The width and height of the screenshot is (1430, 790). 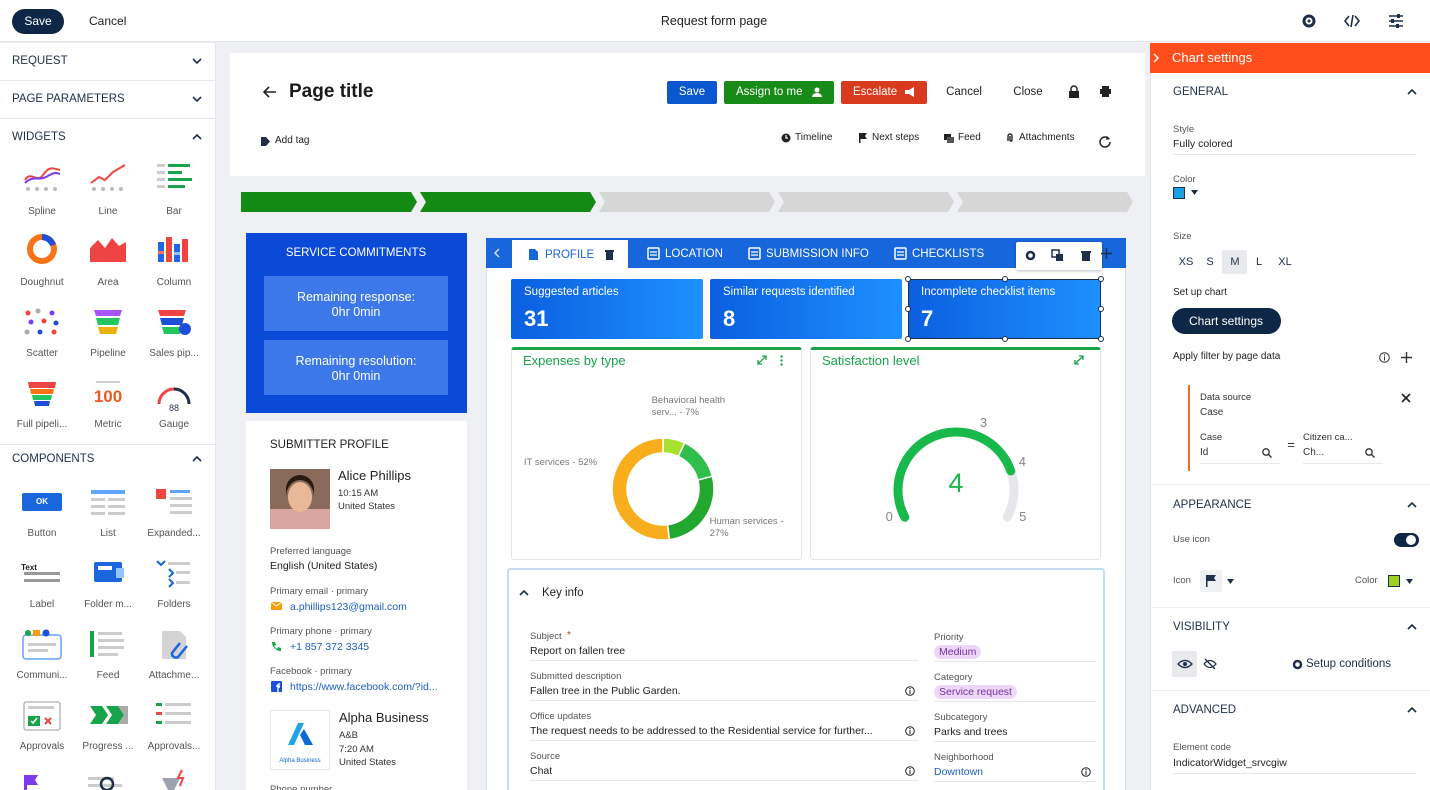 I want to click on field-value: Fully colored, so click(x=1203, y=144).